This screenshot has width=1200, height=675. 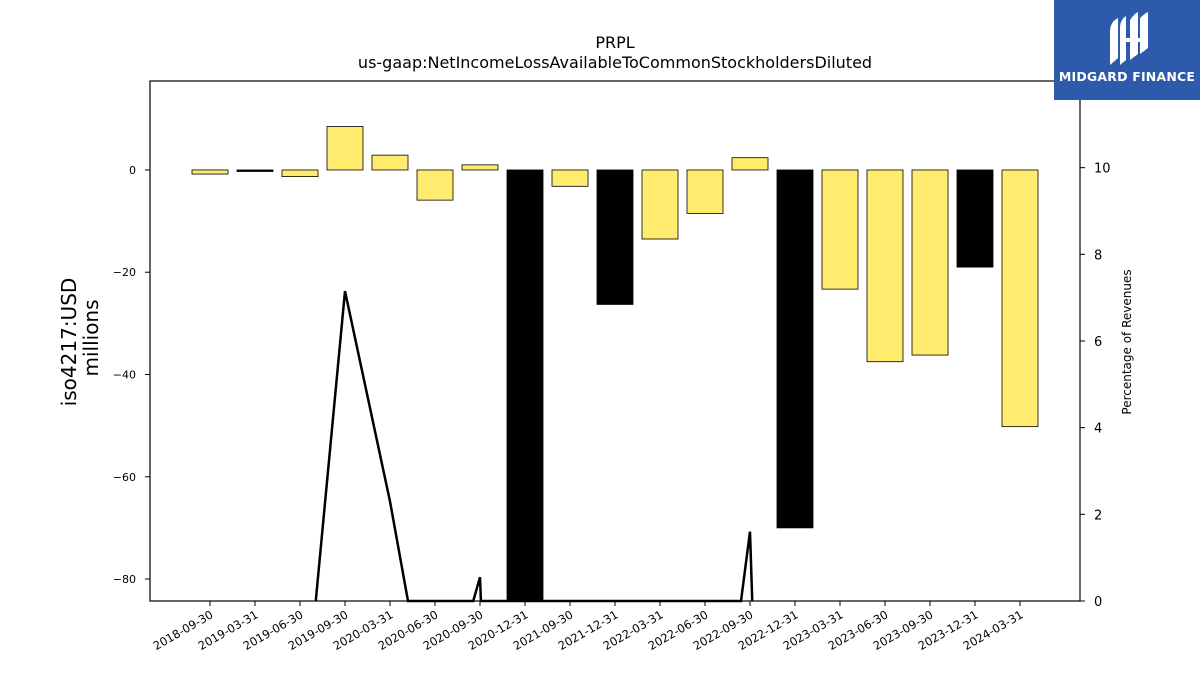 I want to click on midgard-logo-icon, so click(x=1129, y=38).